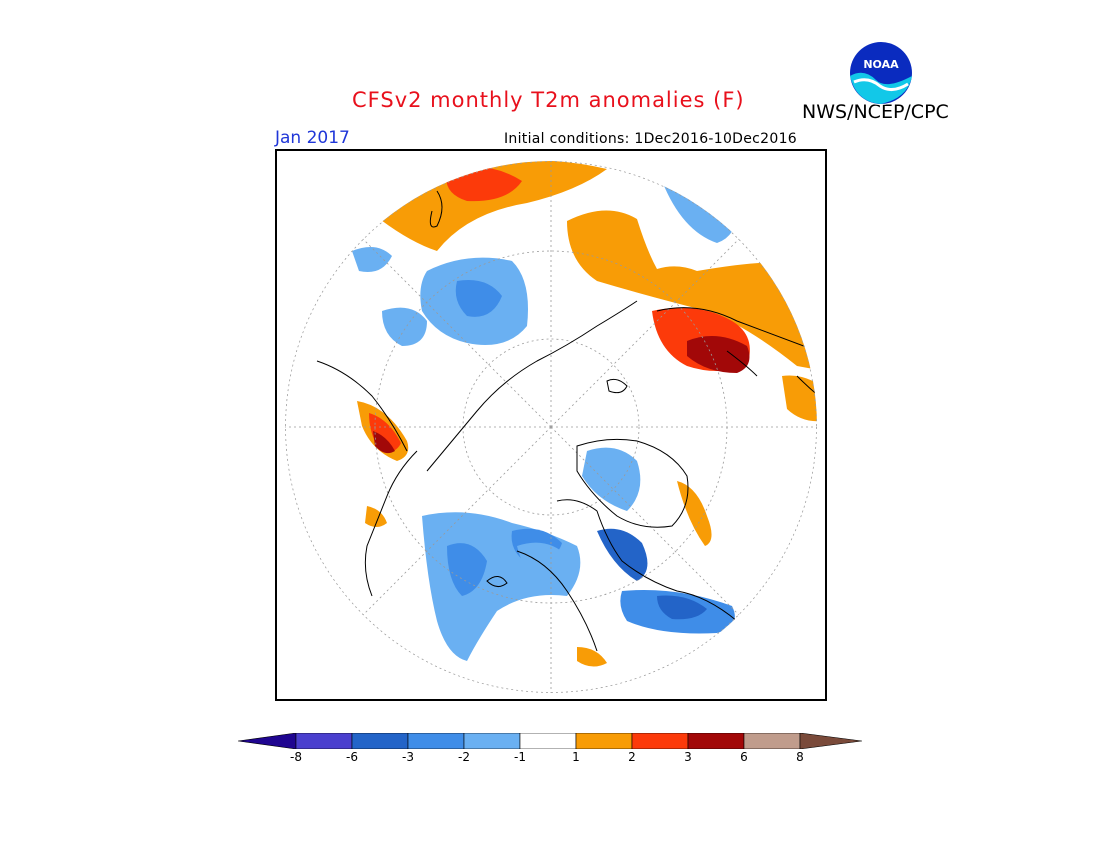 Image resolution: width=1100 pixels, height=850 pixels. I want to click on legend-arrow-high, so click(830, 741).